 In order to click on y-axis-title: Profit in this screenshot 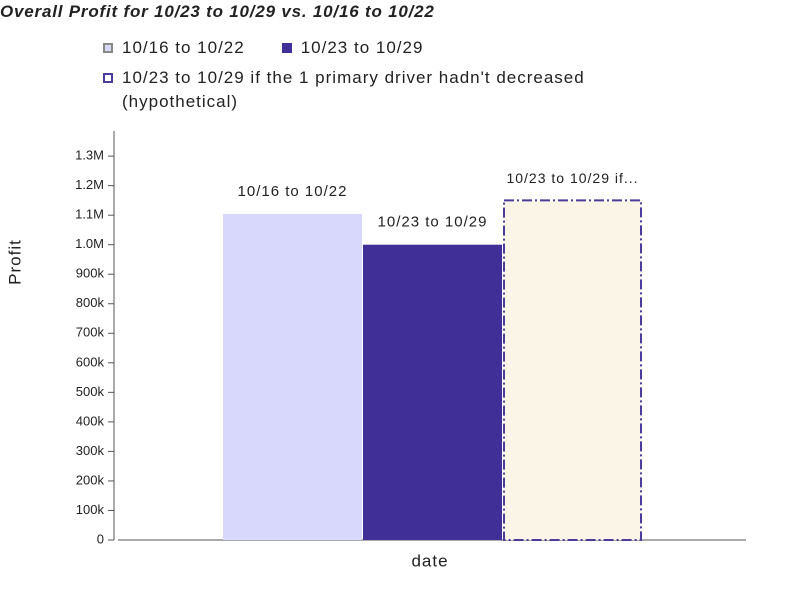, I will do `click(14, 262)`.